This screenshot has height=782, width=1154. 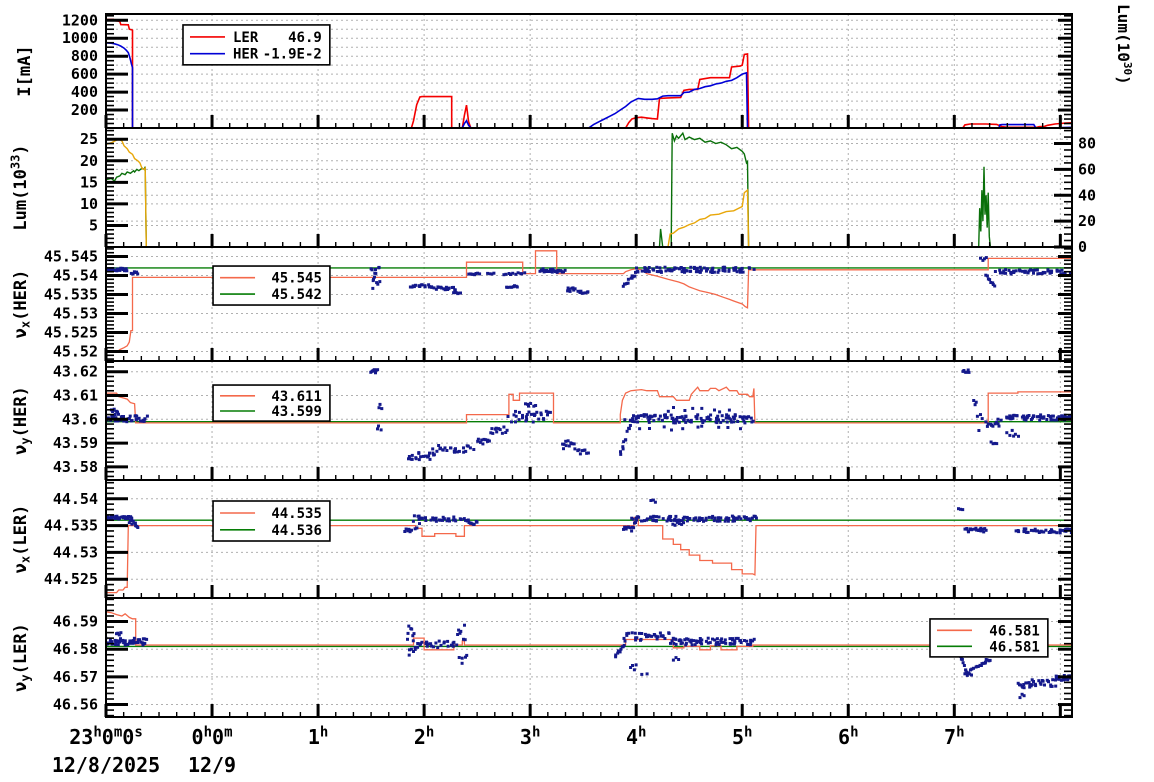 I want to click on y-axis-title: νy​(LER), so click(x=21, y=657).